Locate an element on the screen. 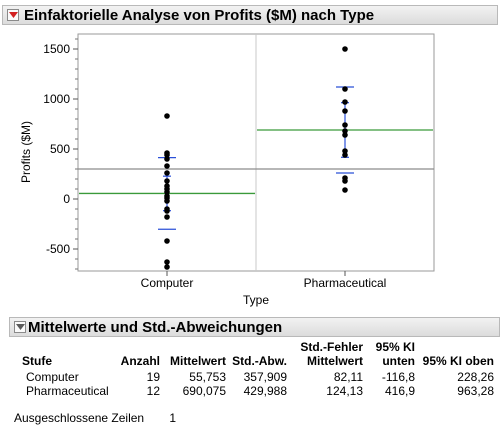  cell-ci-low: 416,9 is located at coordinates (399, 391).